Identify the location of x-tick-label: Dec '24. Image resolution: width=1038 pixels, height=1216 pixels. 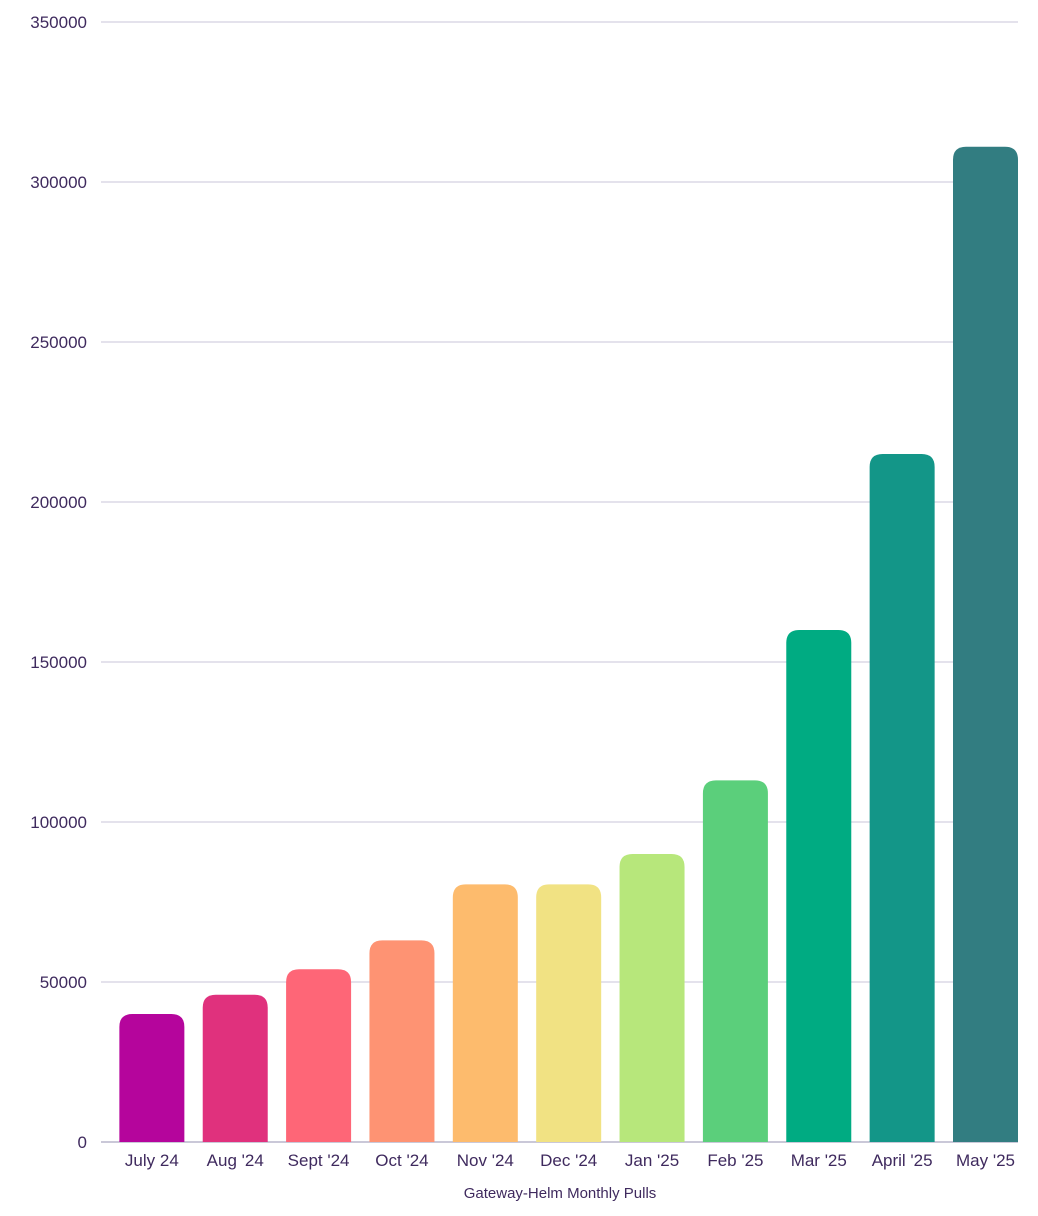
(568, 1160).